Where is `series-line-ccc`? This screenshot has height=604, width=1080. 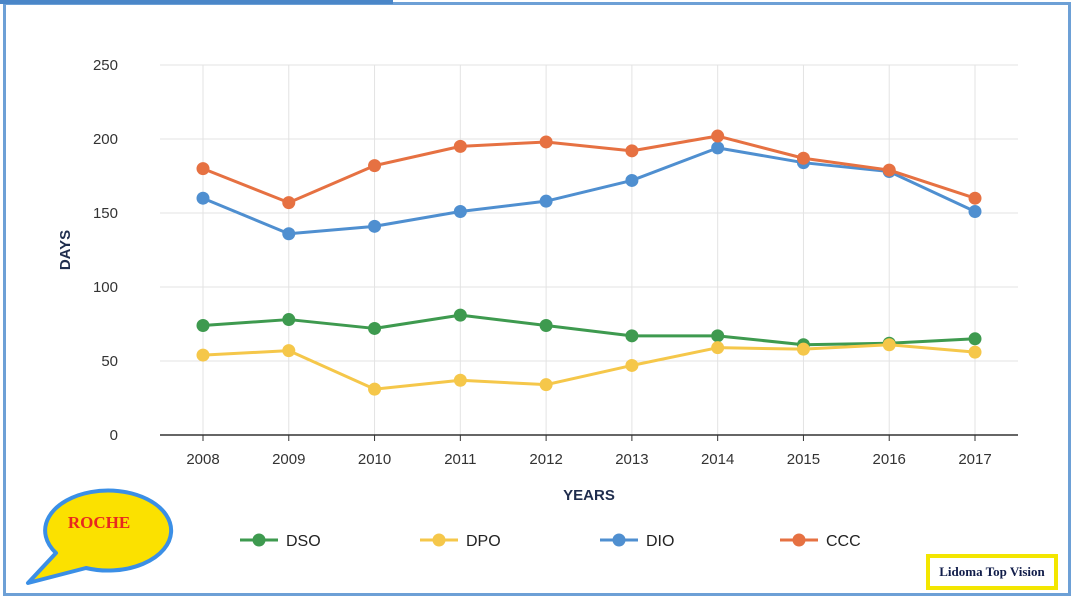
series-line-ccc is located at coordinates (589, 169).